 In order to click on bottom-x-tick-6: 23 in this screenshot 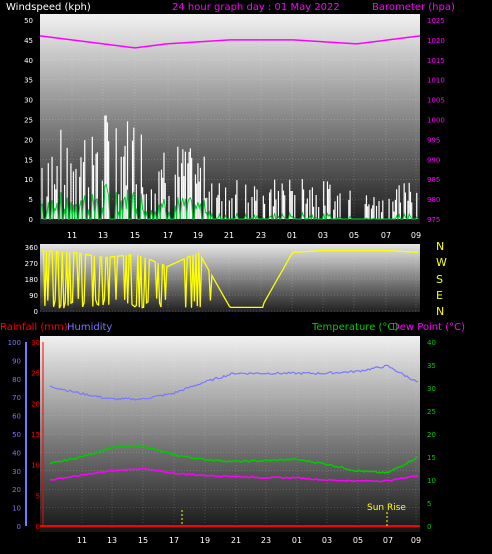, I will do `click(266, 540)`.